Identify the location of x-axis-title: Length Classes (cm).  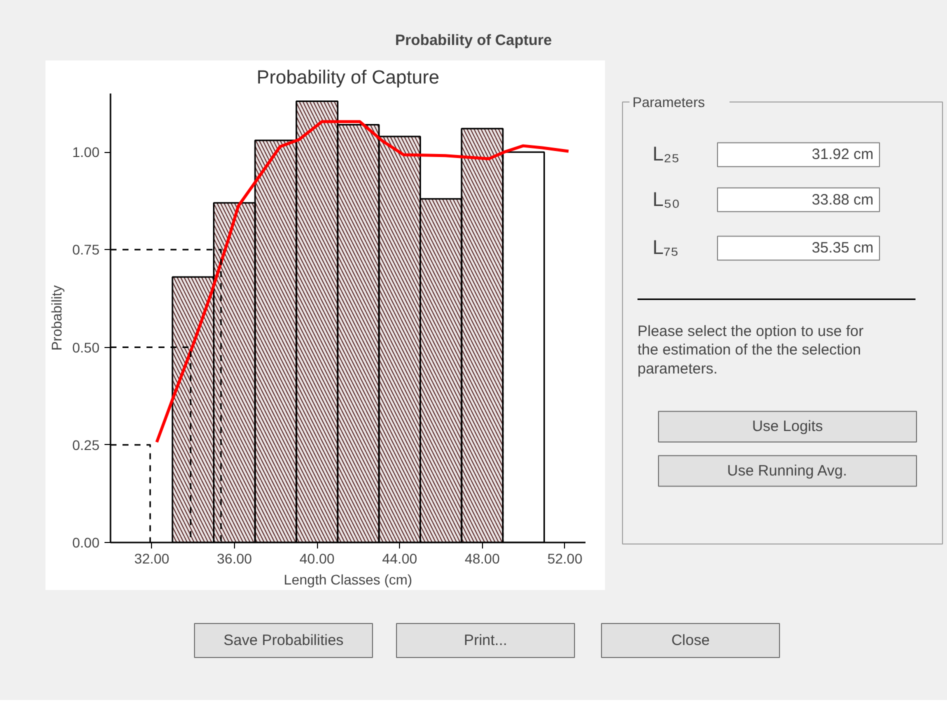
(348, 580).